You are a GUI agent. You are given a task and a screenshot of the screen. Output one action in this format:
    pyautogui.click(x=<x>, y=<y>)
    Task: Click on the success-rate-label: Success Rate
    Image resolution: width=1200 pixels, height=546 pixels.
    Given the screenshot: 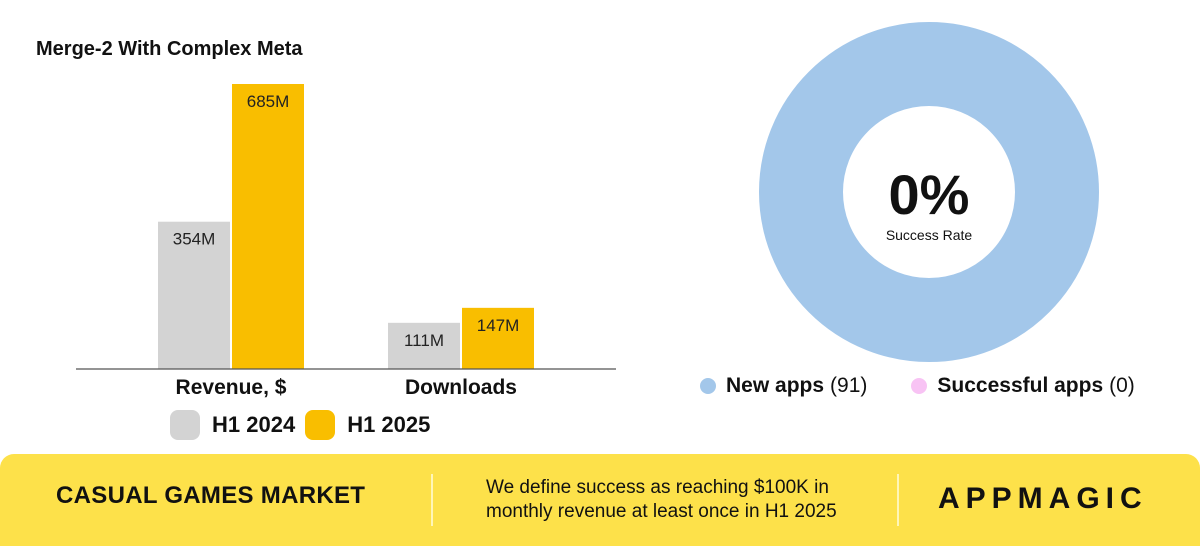 What is the action you would take?
    pyautogui.click(x=929, y=235)
    